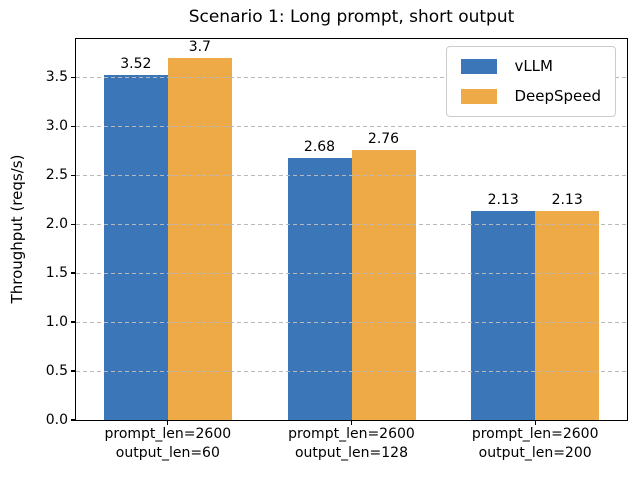 This screenshot has height=480, width=640. Describe the element at coordinates (479, 96) in the screenshot. I see `legend-swatch-deepspeed` at that location.